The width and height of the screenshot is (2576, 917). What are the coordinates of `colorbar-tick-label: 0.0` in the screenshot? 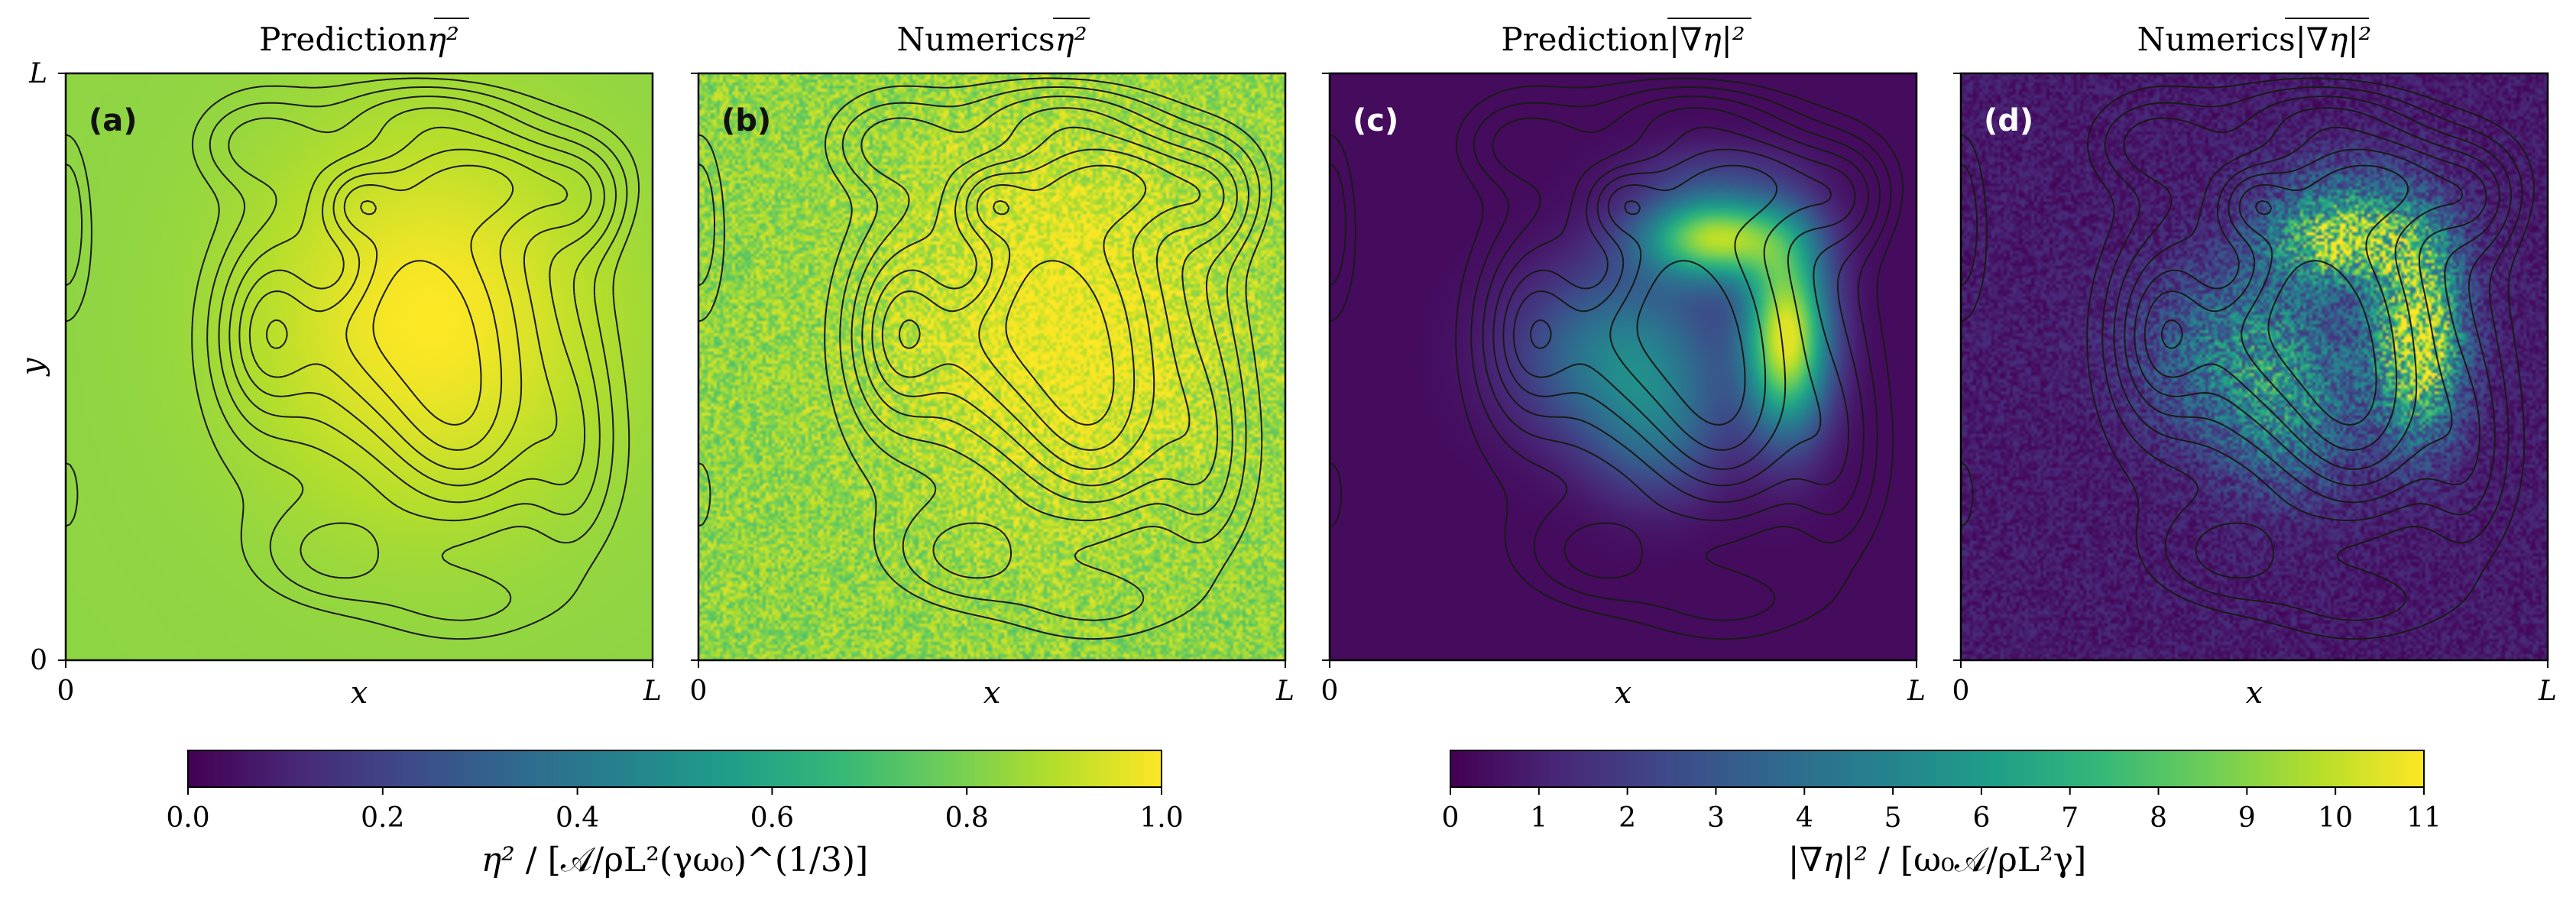 It's located at (187, 818).